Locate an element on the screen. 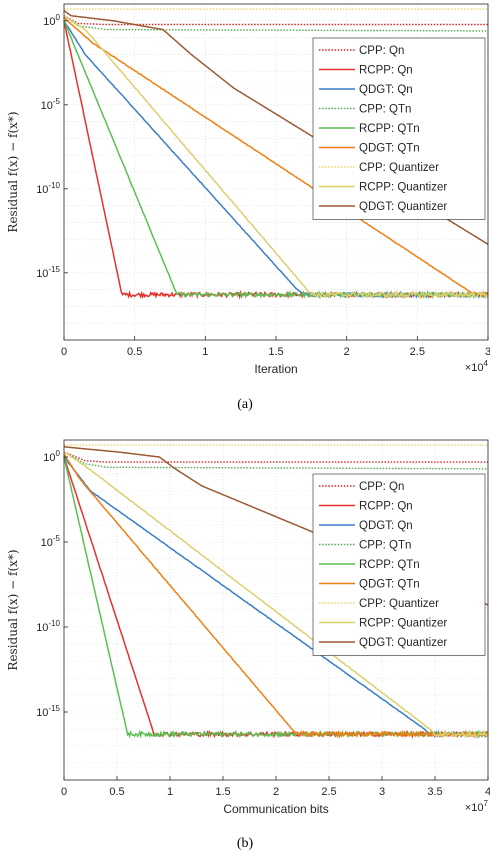 The width and height of the screenshot is (490, 858). x-tick-label: 3.5 is located at coordinates (434, 792).